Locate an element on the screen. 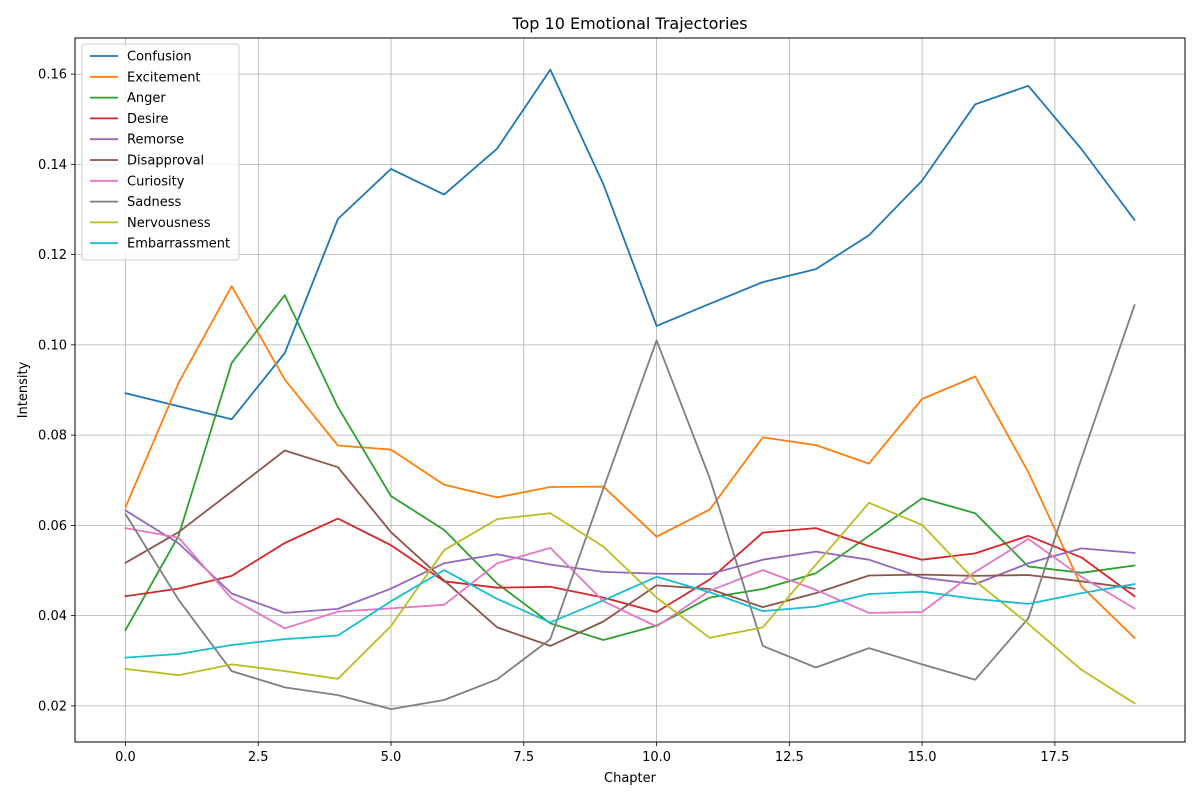 This screenshot has height=800, width=1200. legend-label-embarrassment: Embarrassment is located at coordinates (178, 244).